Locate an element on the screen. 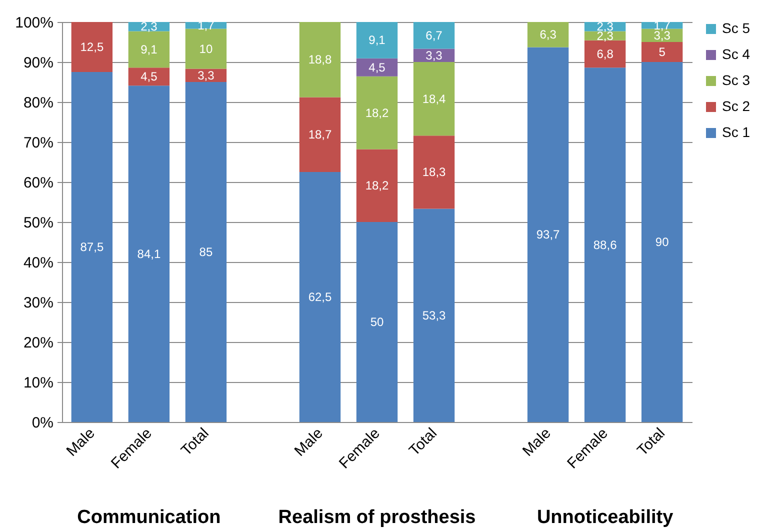 This screenshot has width=765, height=529. y-tick-label: 70% is located at coordinates (38, 143).